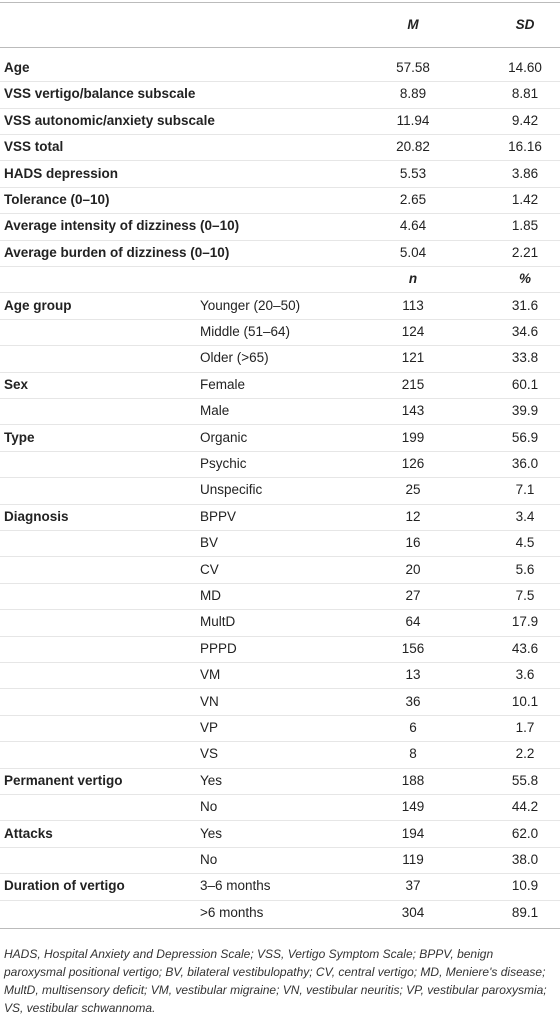  I want to click on cell: 89.1, so click(525, 912).